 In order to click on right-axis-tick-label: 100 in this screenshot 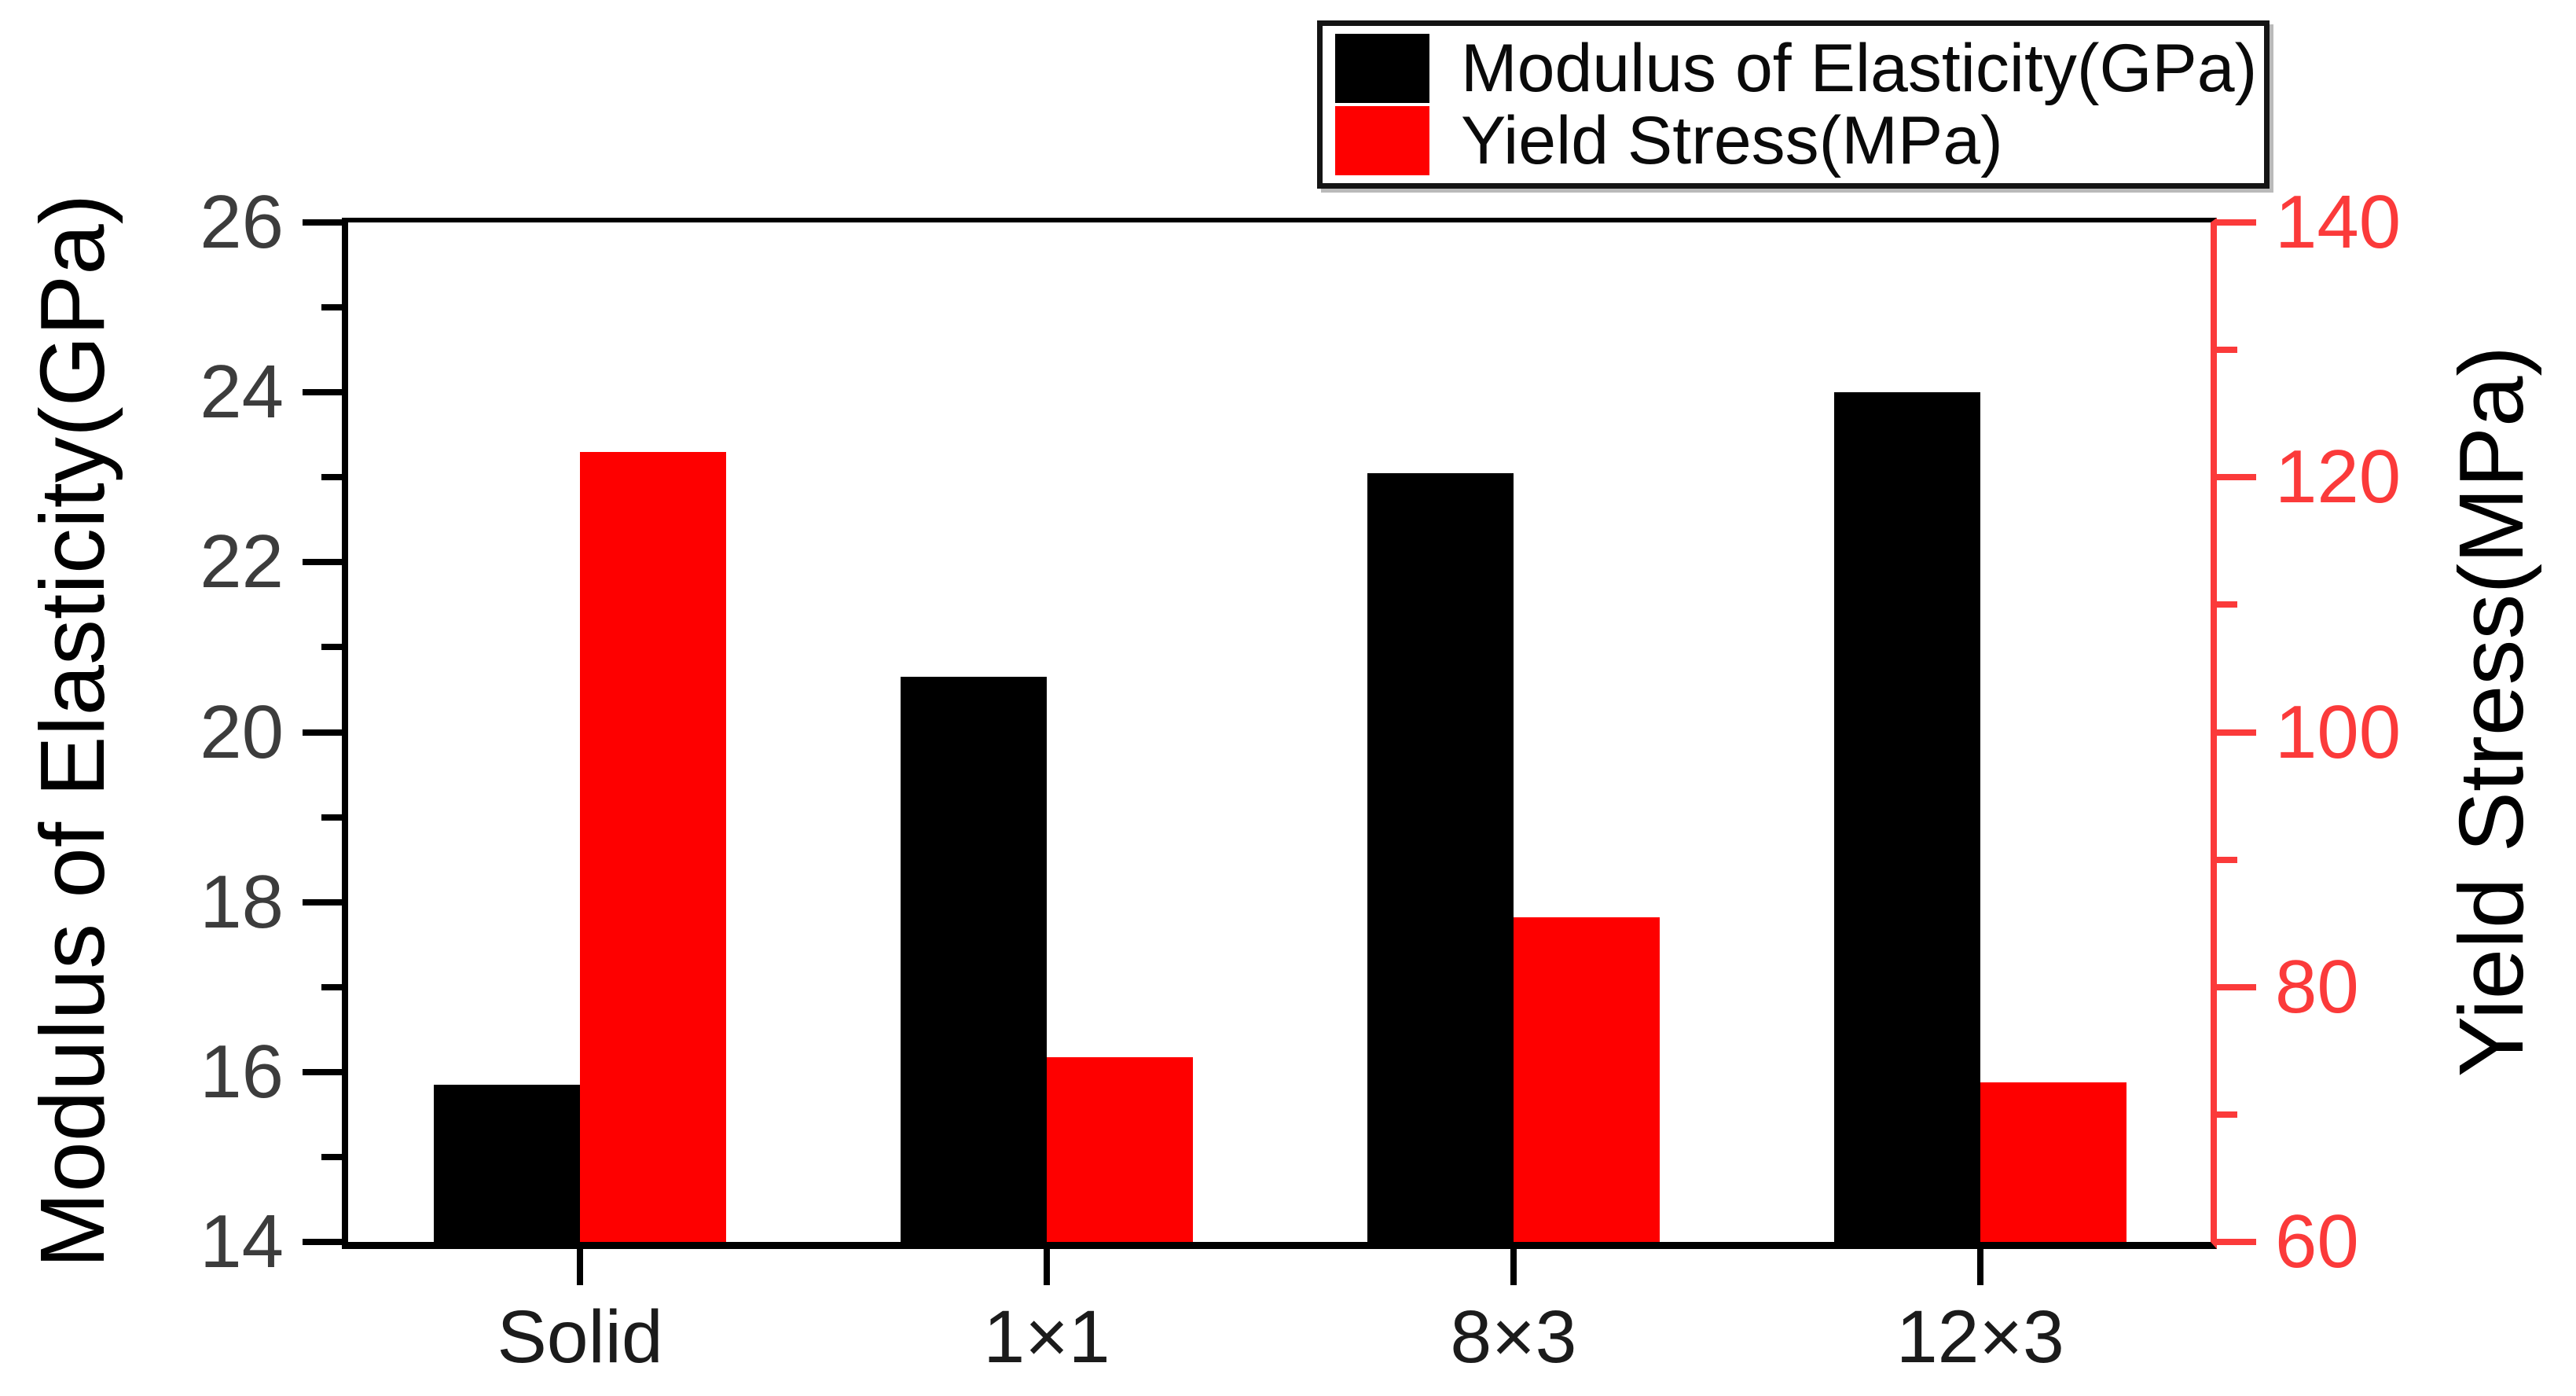, I will do `click(2338, 731)`.